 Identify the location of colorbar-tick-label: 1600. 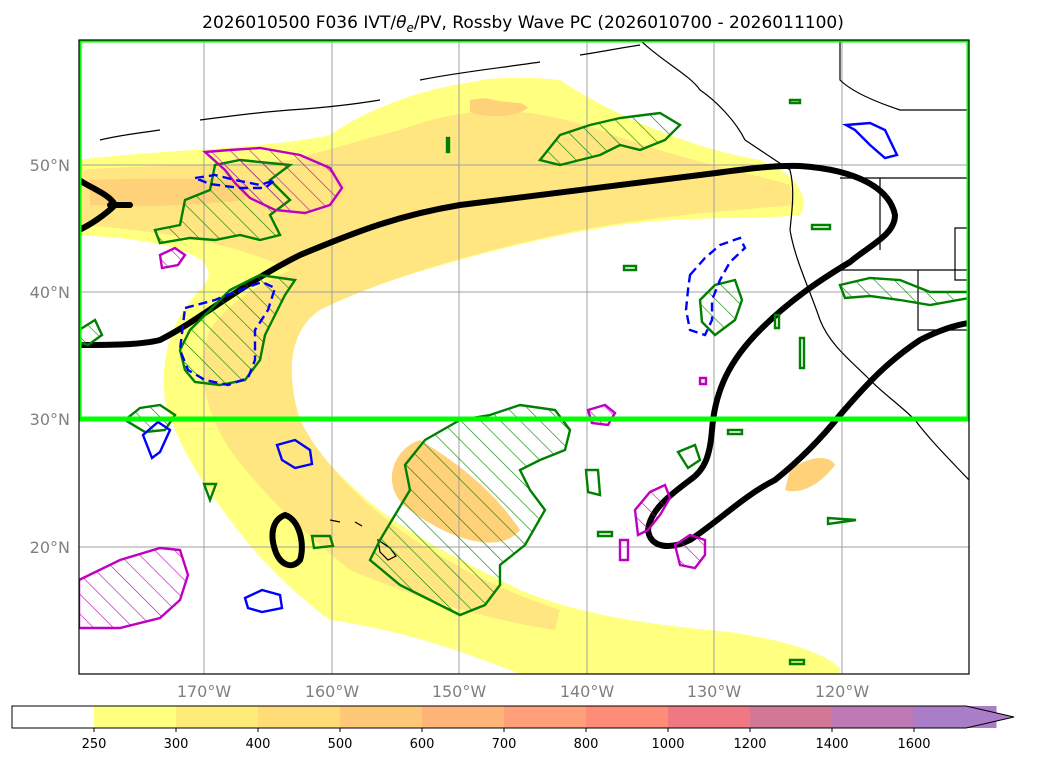
(913, 744).